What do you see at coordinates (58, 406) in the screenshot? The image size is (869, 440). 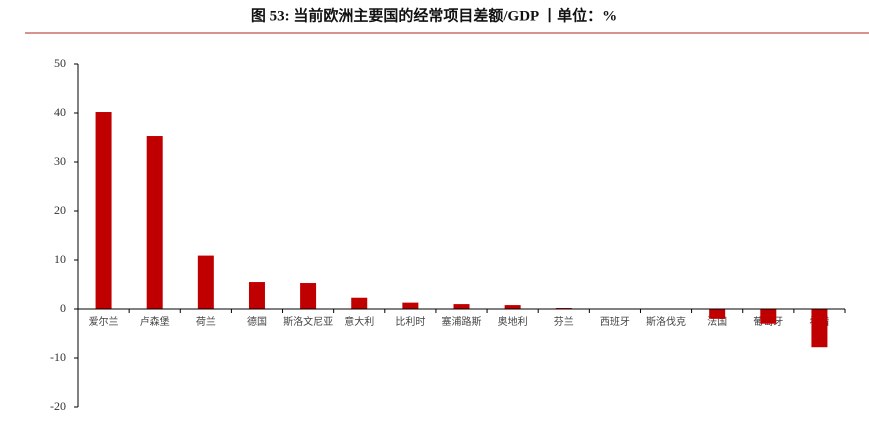 I see `y-tick-label: -20` at bounding box center [58, 406].